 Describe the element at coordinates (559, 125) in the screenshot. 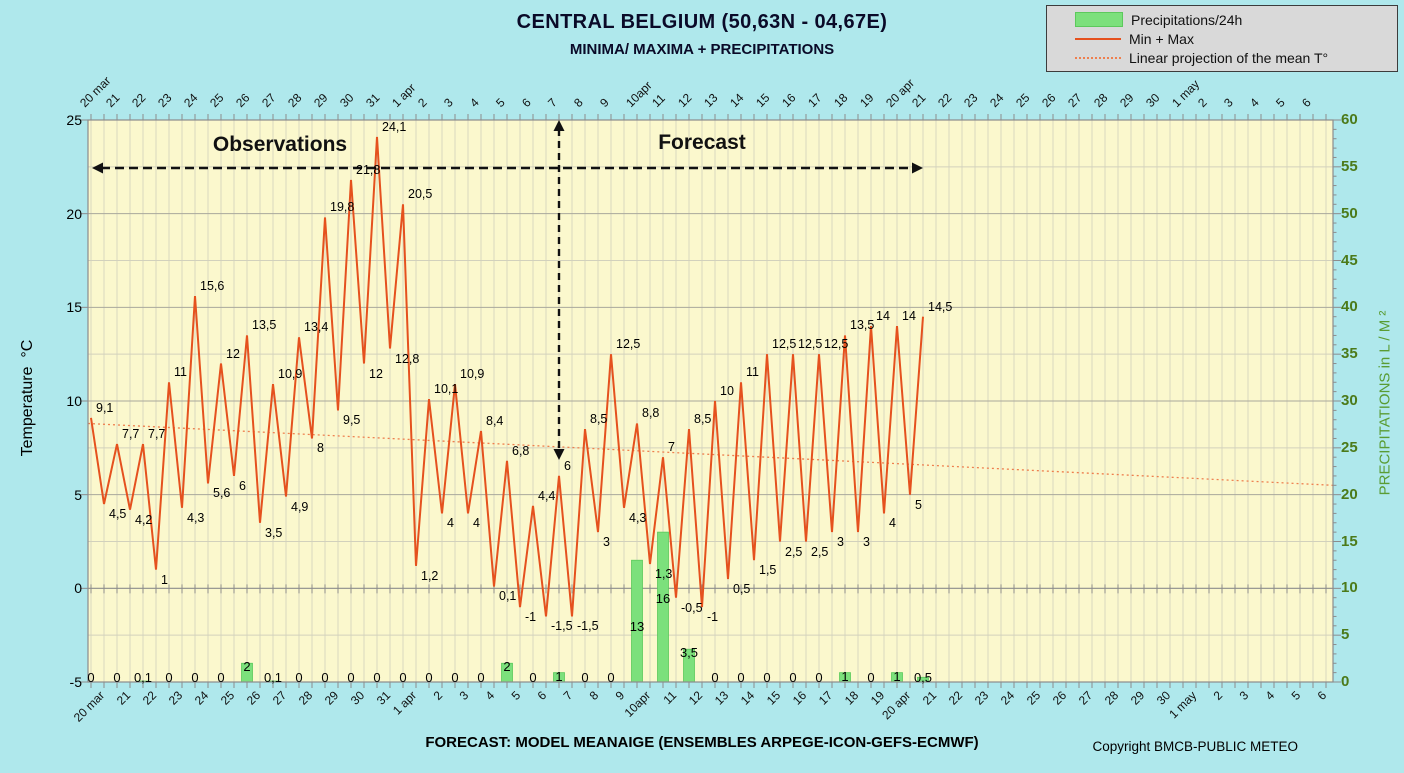

I see `arrow-up-icon` at that location.